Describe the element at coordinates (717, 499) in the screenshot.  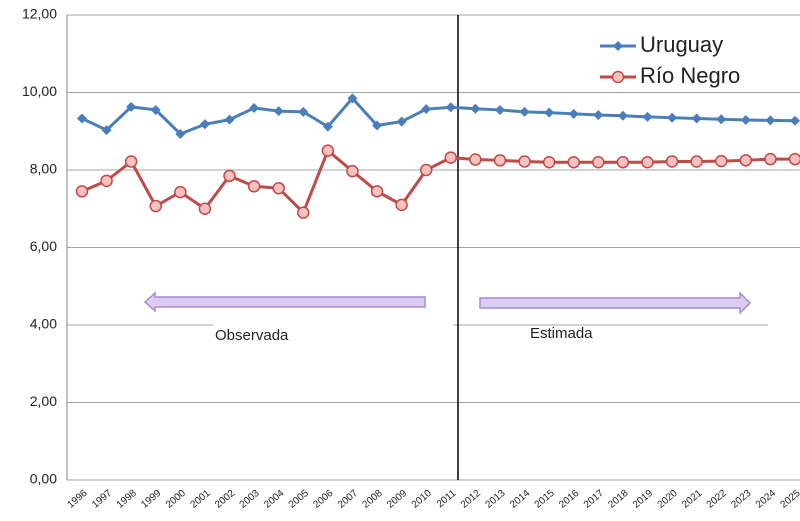
I see `x-tick-label: 2022` at that location.